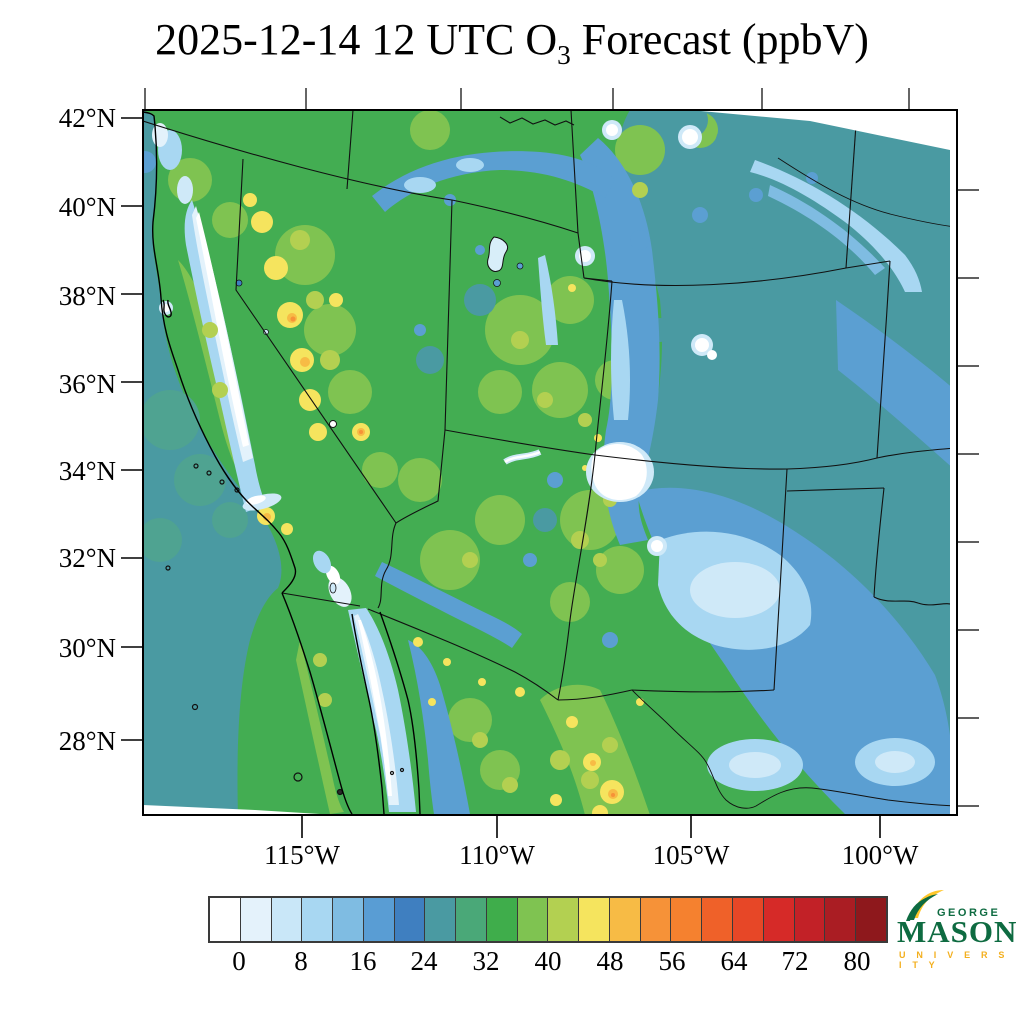 This screenshot has height=1024, width=1024. Describe the element at coordinates (497, 855) in the screenshot. I see `lon-axis-label-110w: 110°W` at that location.